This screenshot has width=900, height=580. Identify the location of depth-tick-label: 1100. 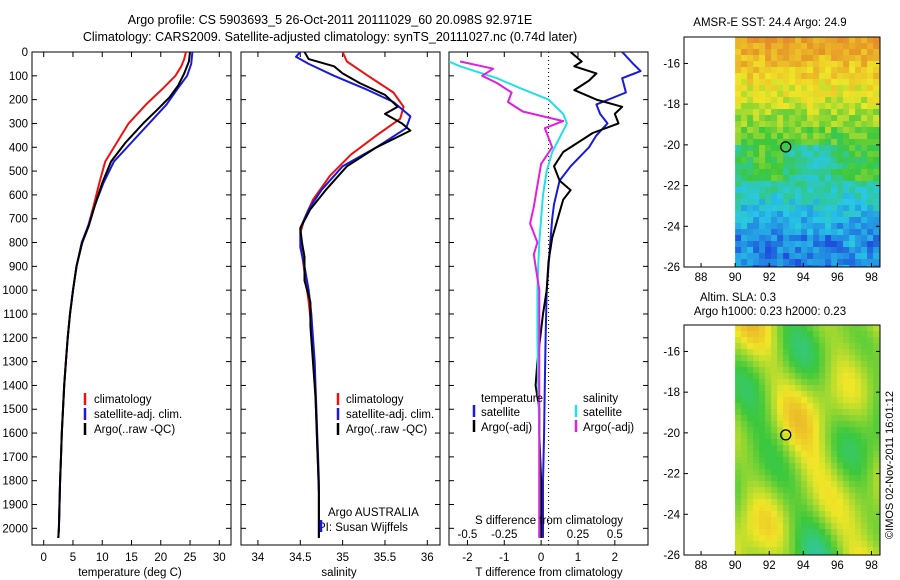
(15, 315).